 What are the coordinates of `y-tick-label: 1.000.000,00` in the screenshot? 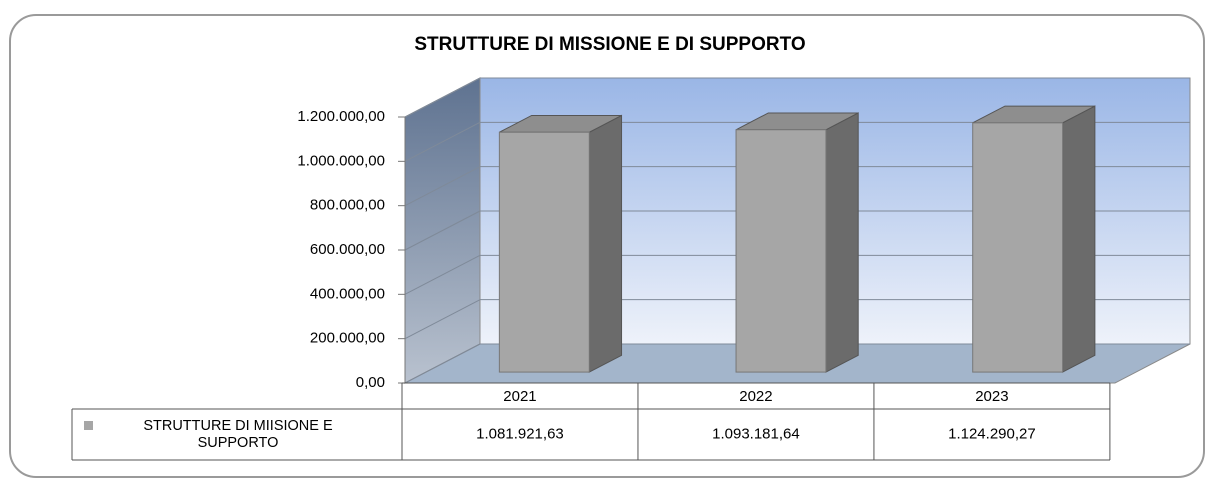 It's located at (341, 160).